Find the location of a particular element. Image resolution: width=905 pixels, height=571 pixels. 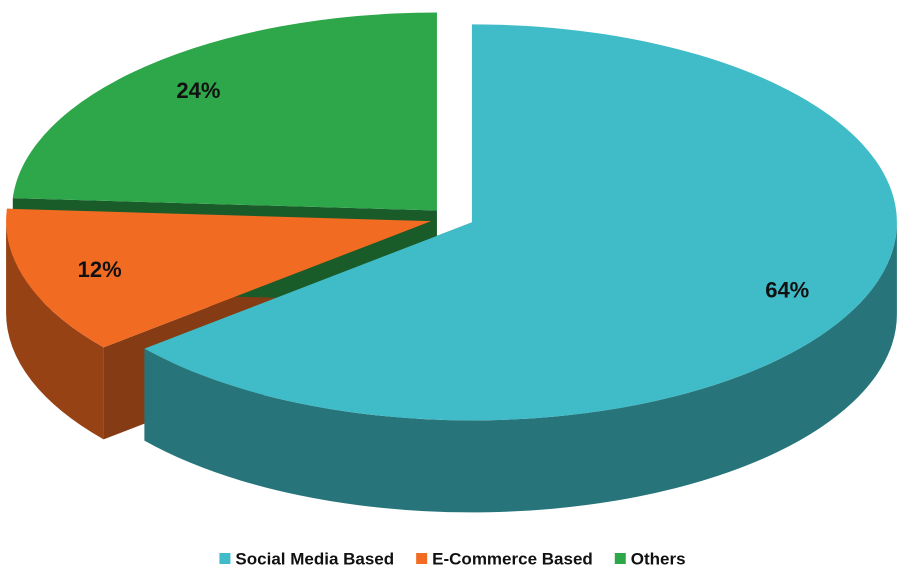

legend-label: Social Media Based is located at coordinates (314, 558).